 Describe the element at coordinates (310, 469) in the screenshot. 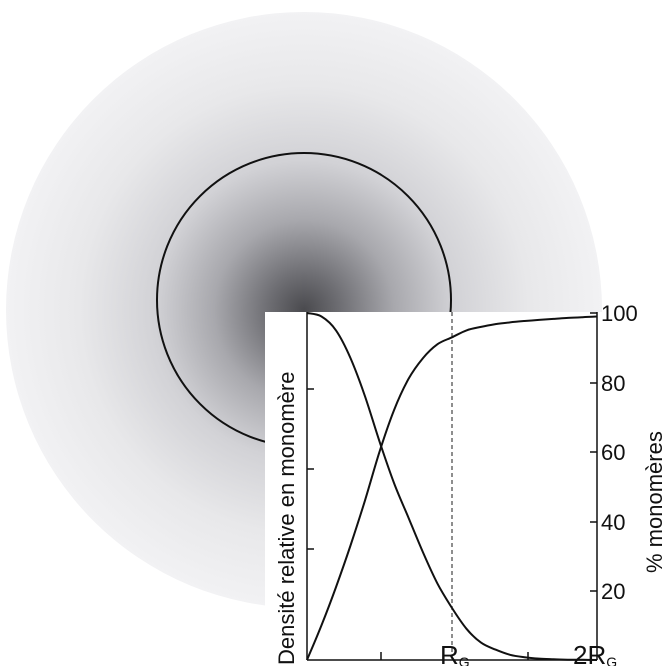

I see `left-axis-ticks` at that location.